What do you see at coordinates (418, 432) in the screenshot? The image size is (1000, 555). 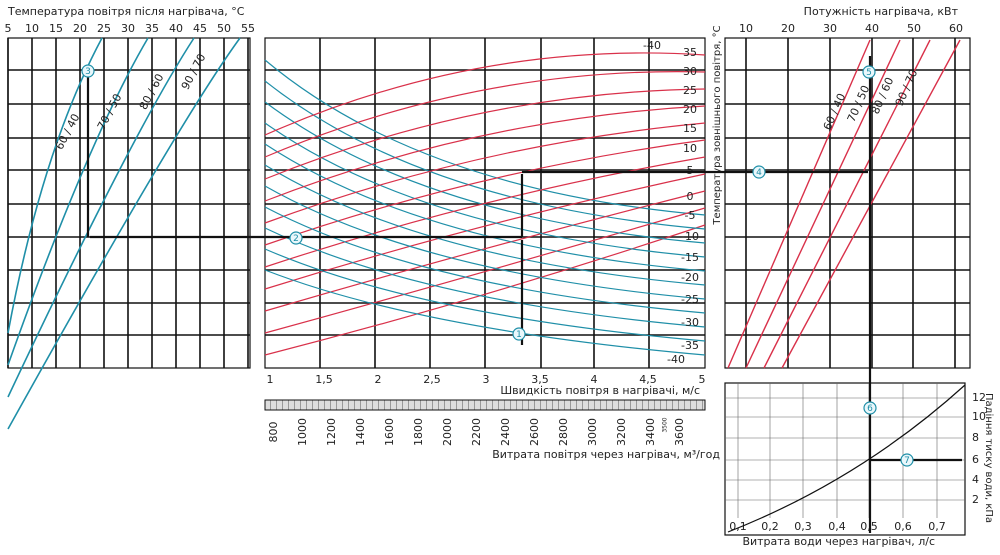 I see `airflow-tick-label: 1800` at bounding box center [418, 432].